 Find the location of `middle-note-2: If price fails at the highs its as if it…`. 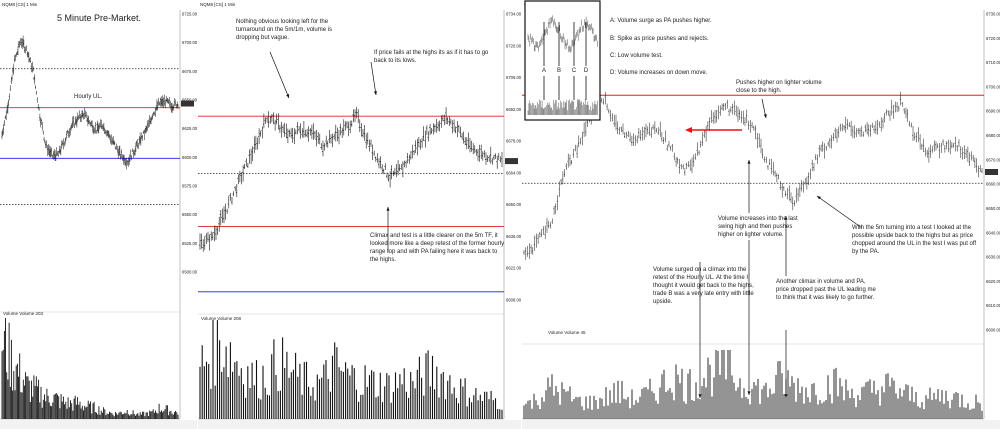

middle-note-2: If price fails at the highs its as if it… is located at coordinates (431, 57).